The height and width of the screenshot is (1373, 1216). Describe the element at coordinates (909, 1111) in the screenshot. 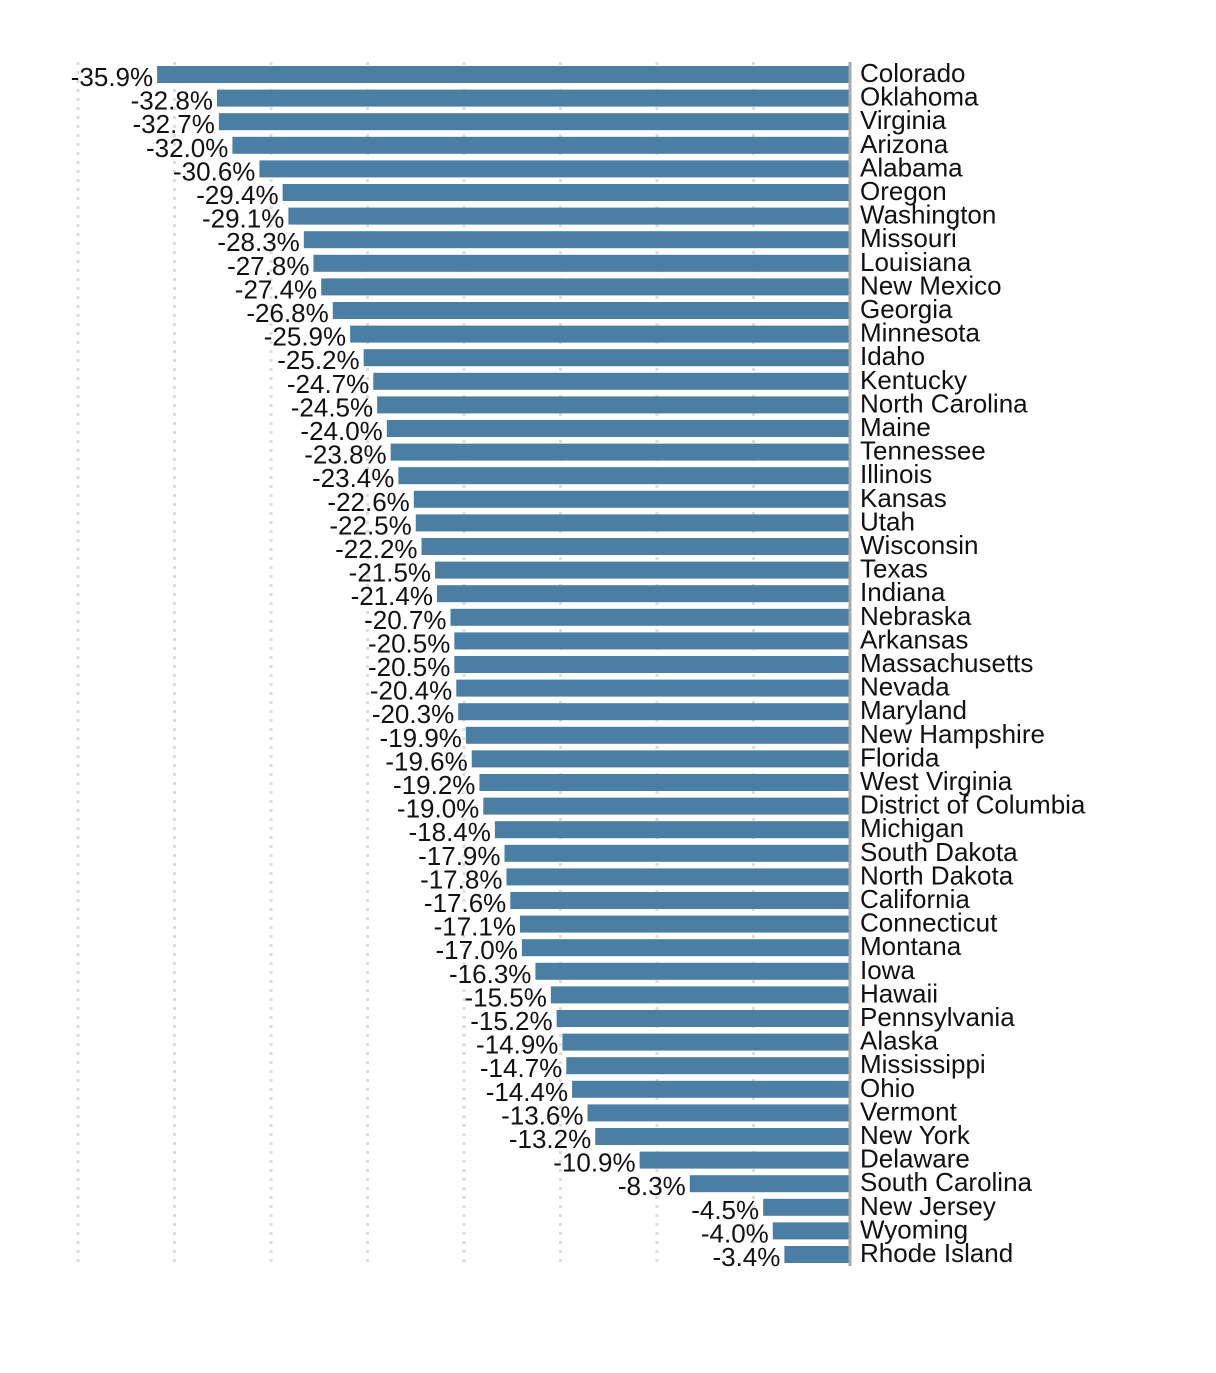

I see `category-label: Vermont` at that location.